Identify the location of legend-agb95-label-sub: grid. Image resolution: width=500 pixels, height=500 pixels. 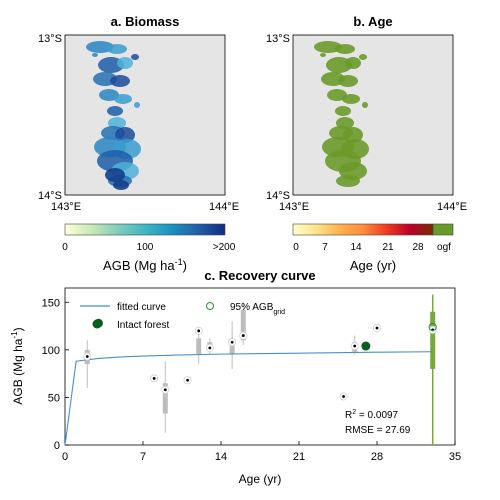
(279, 312).